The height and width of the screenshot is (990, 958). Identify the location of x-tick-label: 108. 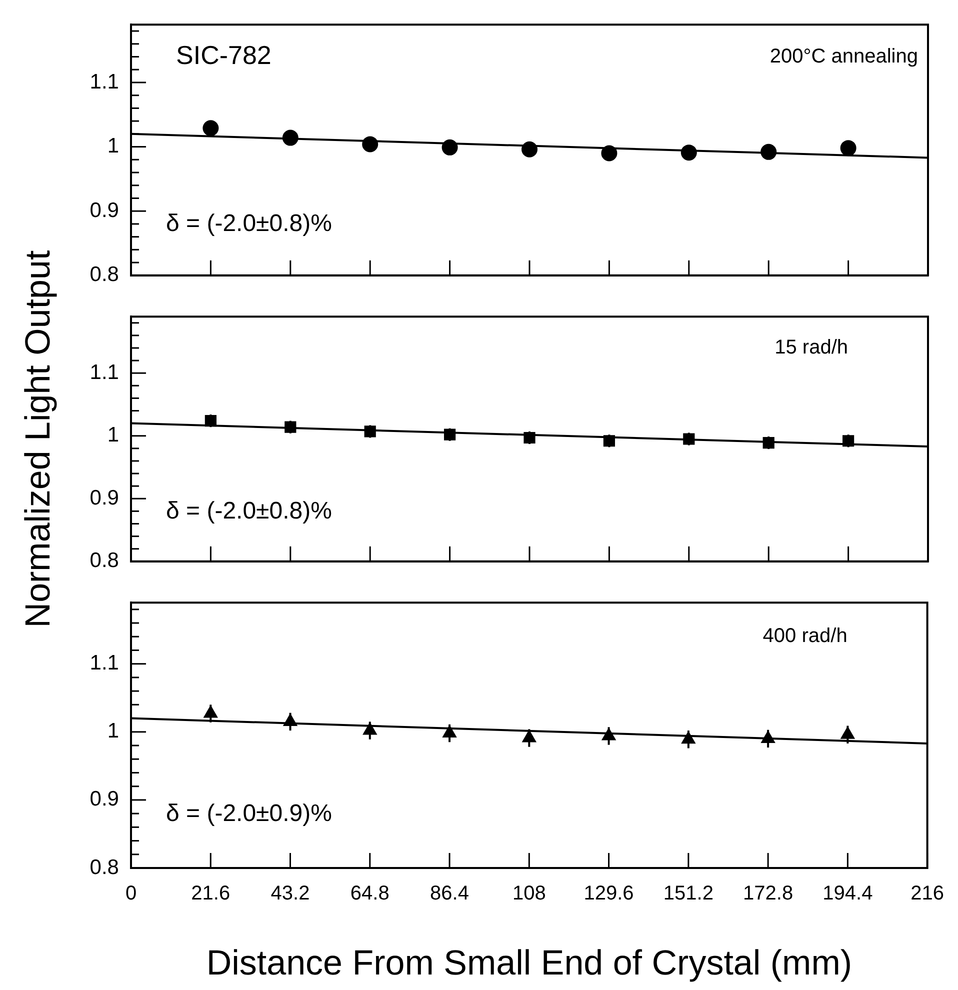
(529, 893).